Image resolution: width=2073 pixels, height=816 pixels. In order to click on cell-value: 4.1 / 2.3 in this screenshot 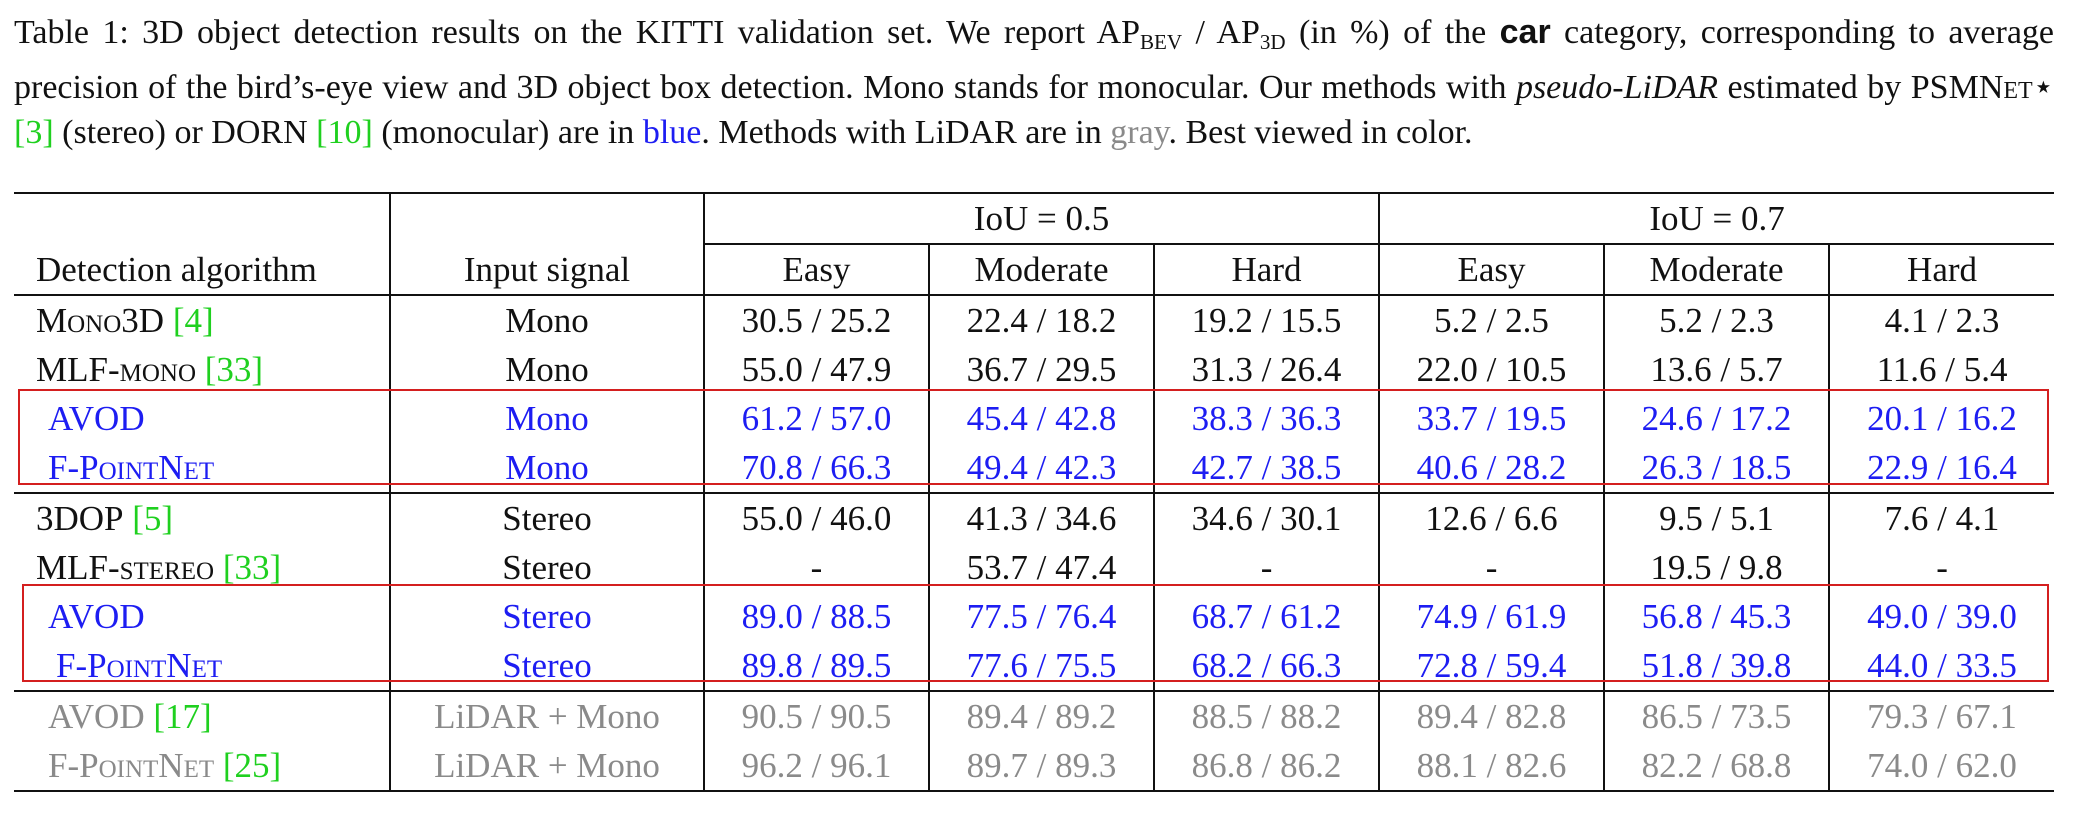, I will do `click(1941, 319)`.